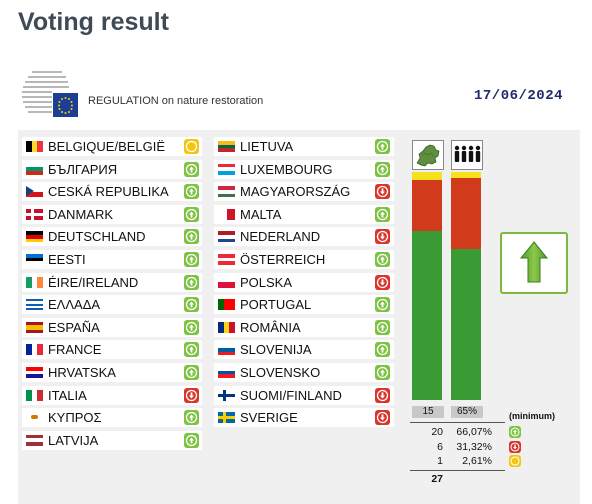  What do you see at coordinates (74, 305) in the screenshot?
I see `country-name: ΕΛΛΑΔΑ` at bounding box center [74, 305].